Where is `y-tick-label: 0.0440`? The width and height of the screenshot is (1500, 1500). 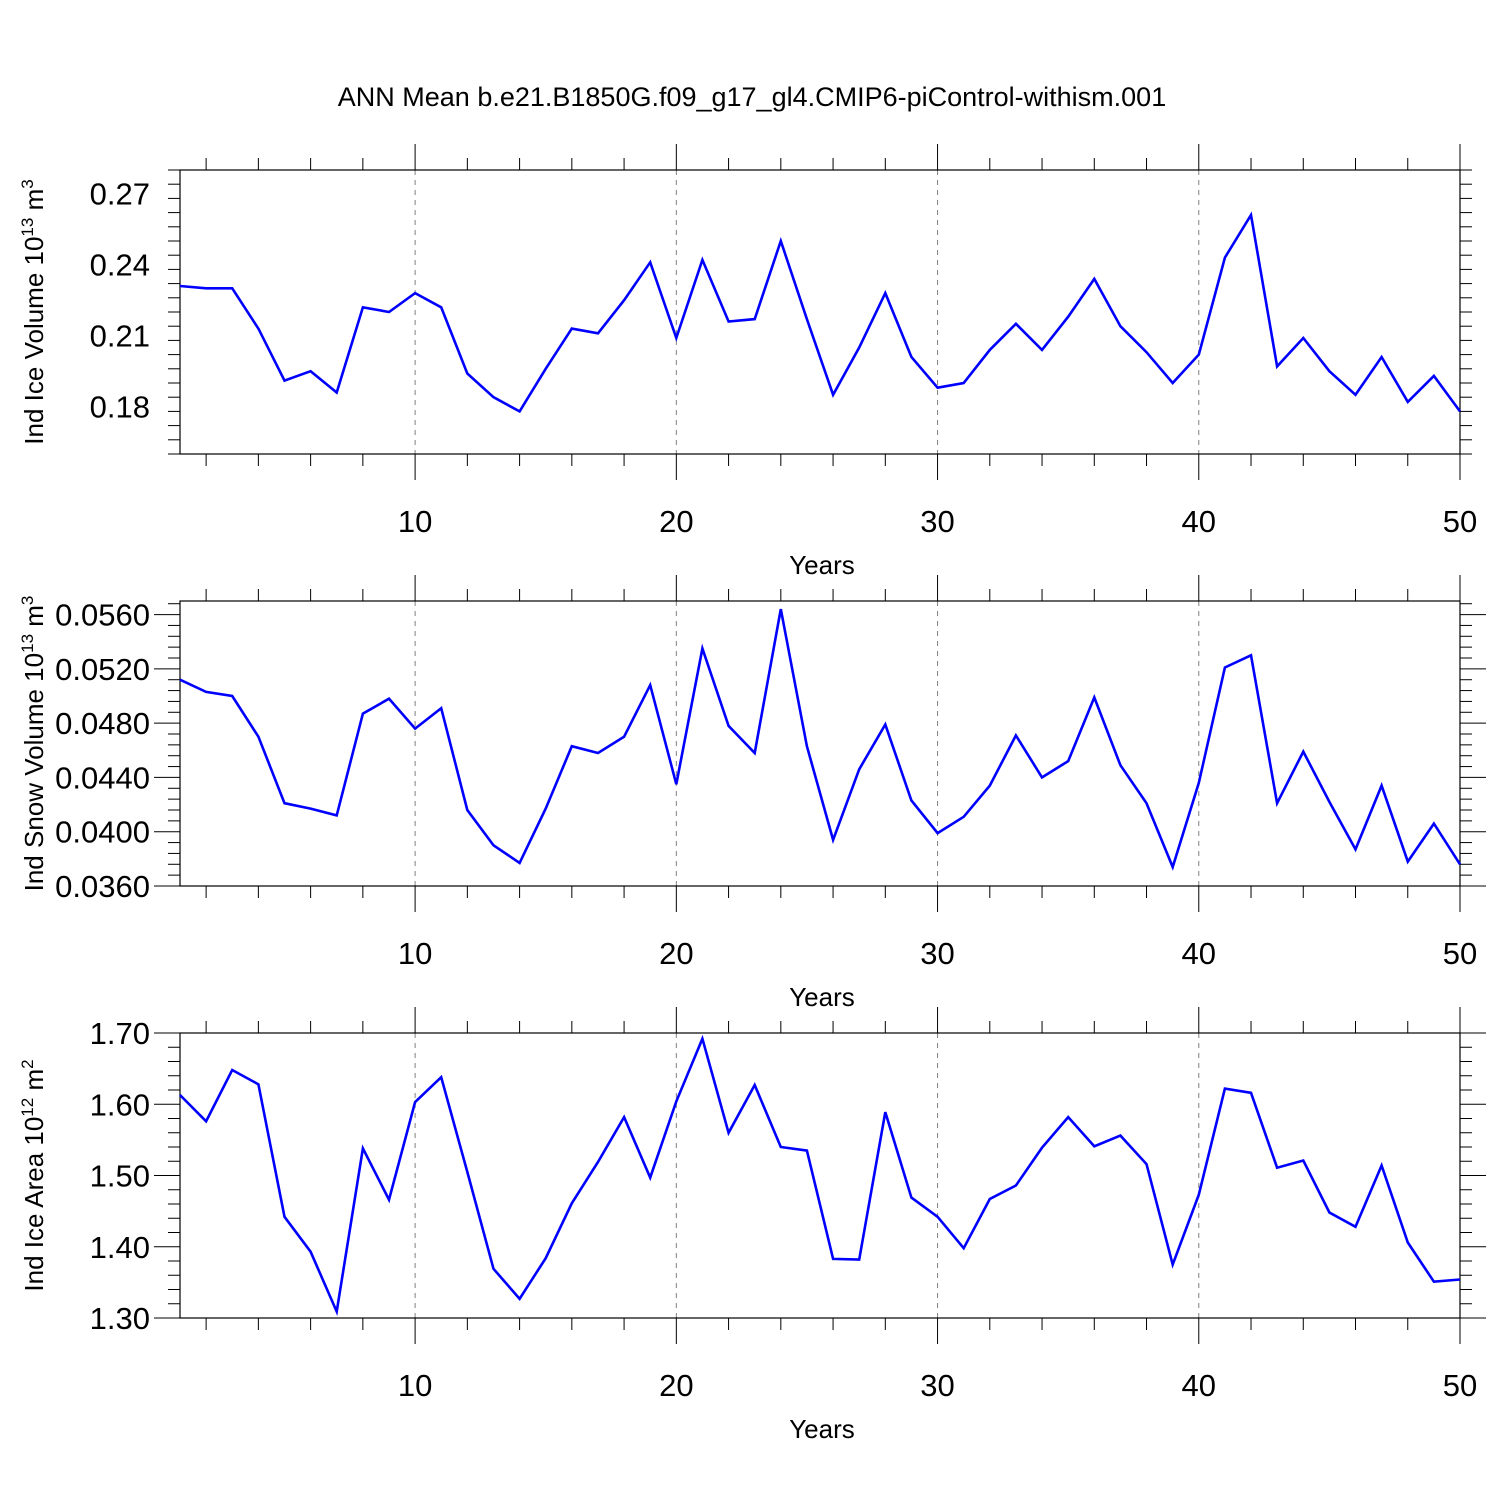 y-tick-label: 0.0440 is located at coordinates (102, 777).